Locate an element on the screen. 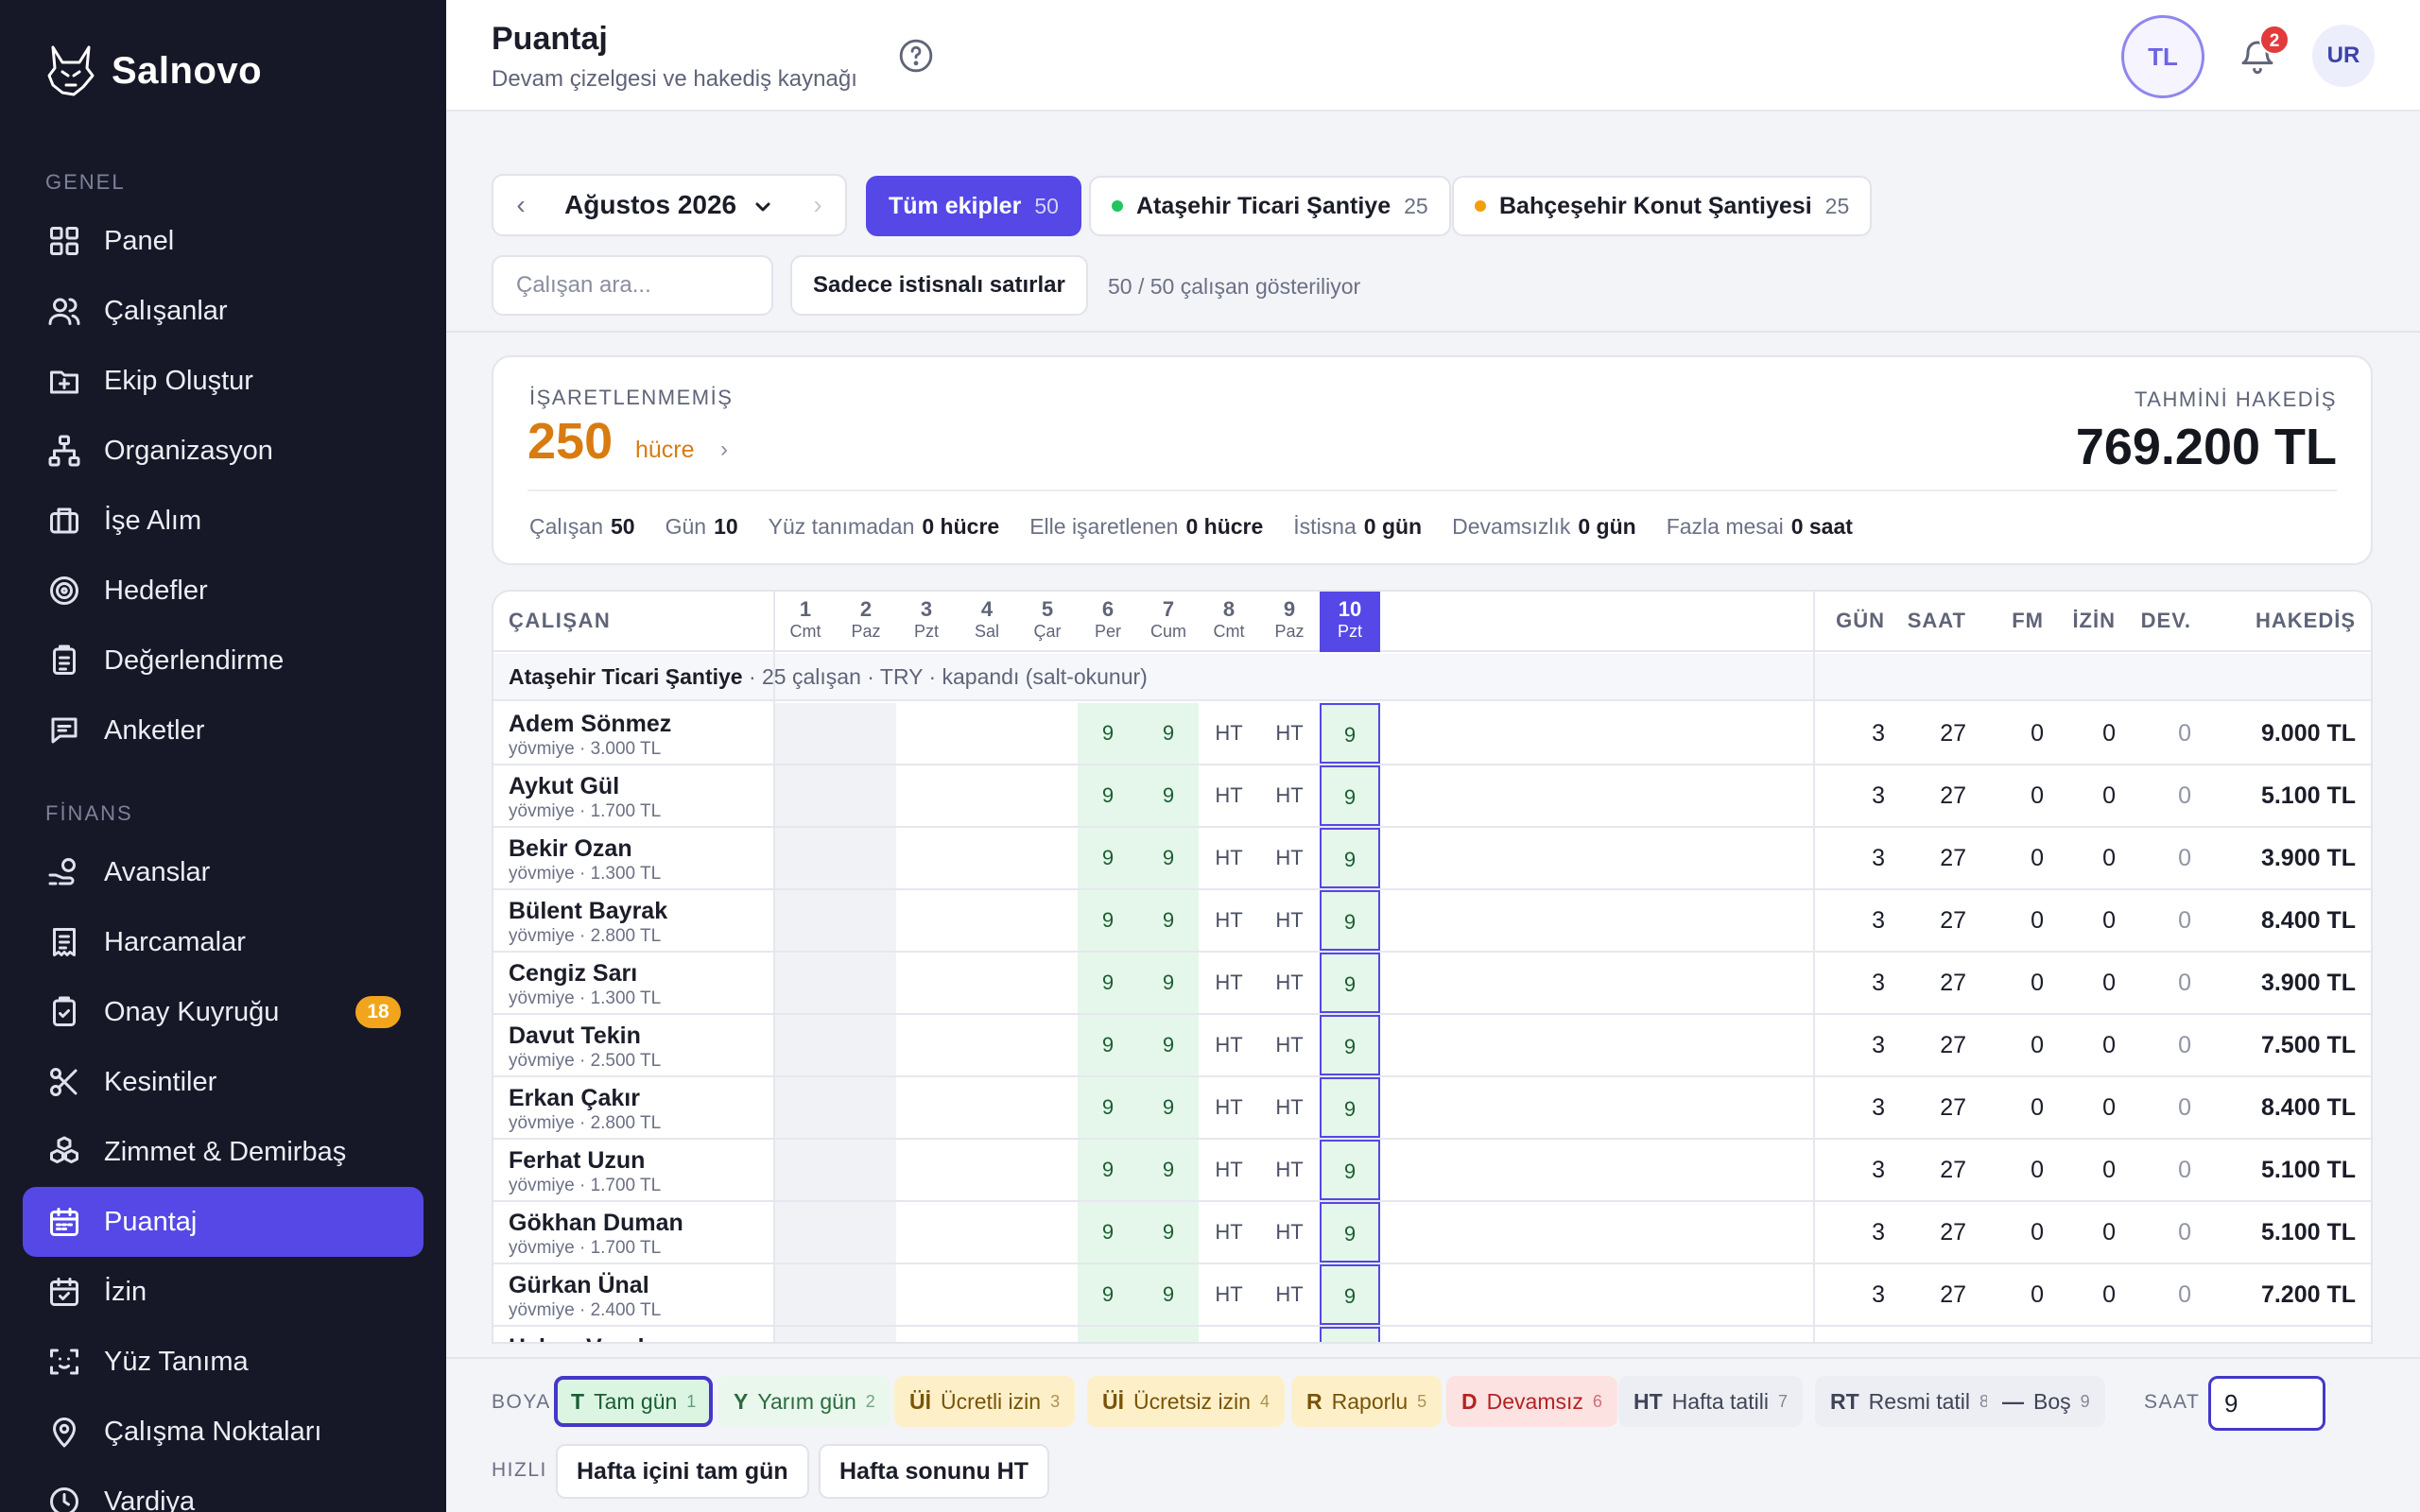  employee-name: Erkan Çakır is located at coordinates (575, 1098).